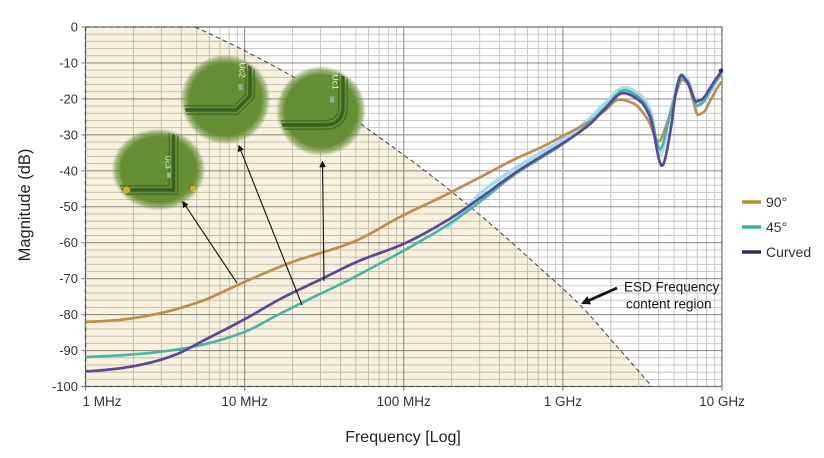  What do you see at coordinates (68, 242) in the screenshot?
I see `svg-text: -60` at bounding box center [68, 242].